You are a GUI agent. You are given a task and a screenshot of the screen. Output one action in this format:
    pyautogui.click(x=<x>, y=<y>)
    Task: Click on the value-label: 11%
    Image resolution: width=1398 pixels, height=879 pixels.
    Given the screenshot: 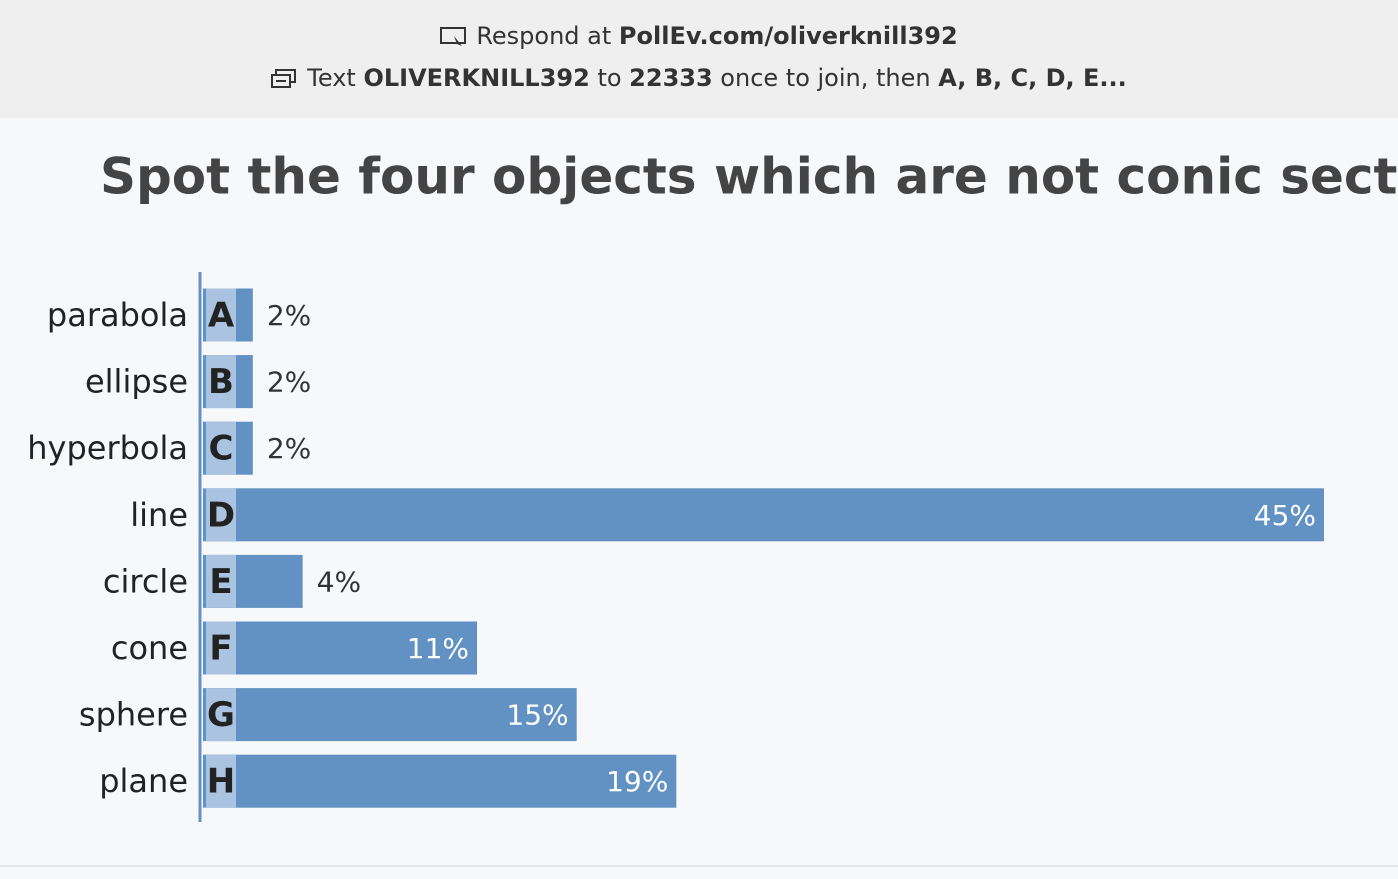 What is the action you would take?
    pyautogui.click(x=438, y=648)
    